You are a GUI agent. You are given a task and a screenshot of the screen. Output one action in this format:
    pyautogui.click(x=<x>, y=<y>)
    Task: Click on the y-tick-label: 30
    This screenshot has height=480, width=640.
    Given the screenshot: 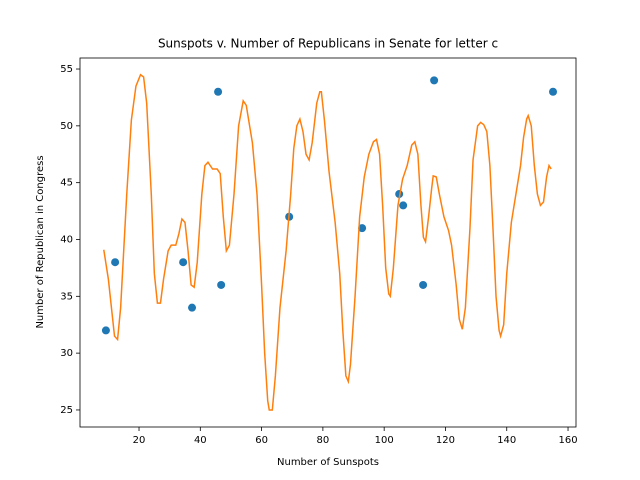 What is the action you would take?
    pyautogui.click(x=66, y=353)
    